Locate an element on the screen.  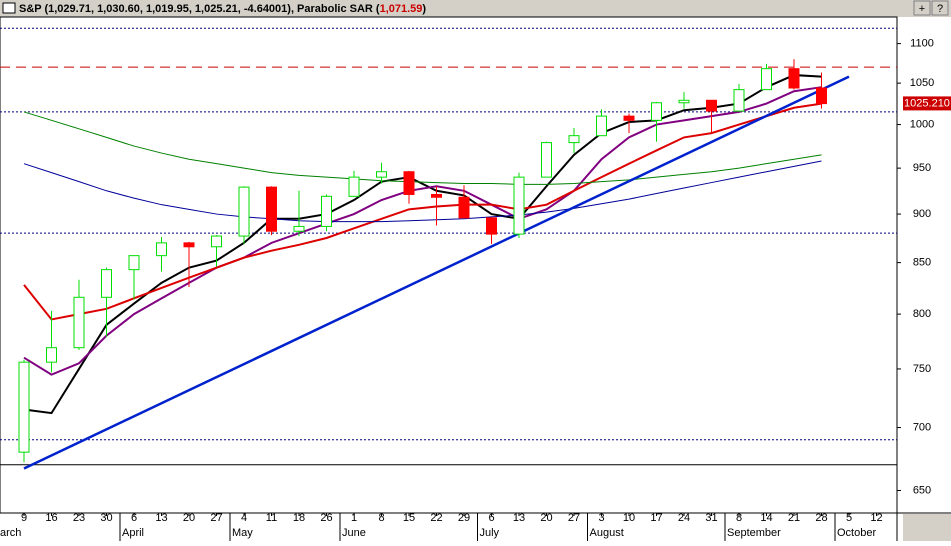
x-tick-label: 4 is located at coordinates (244, 518).